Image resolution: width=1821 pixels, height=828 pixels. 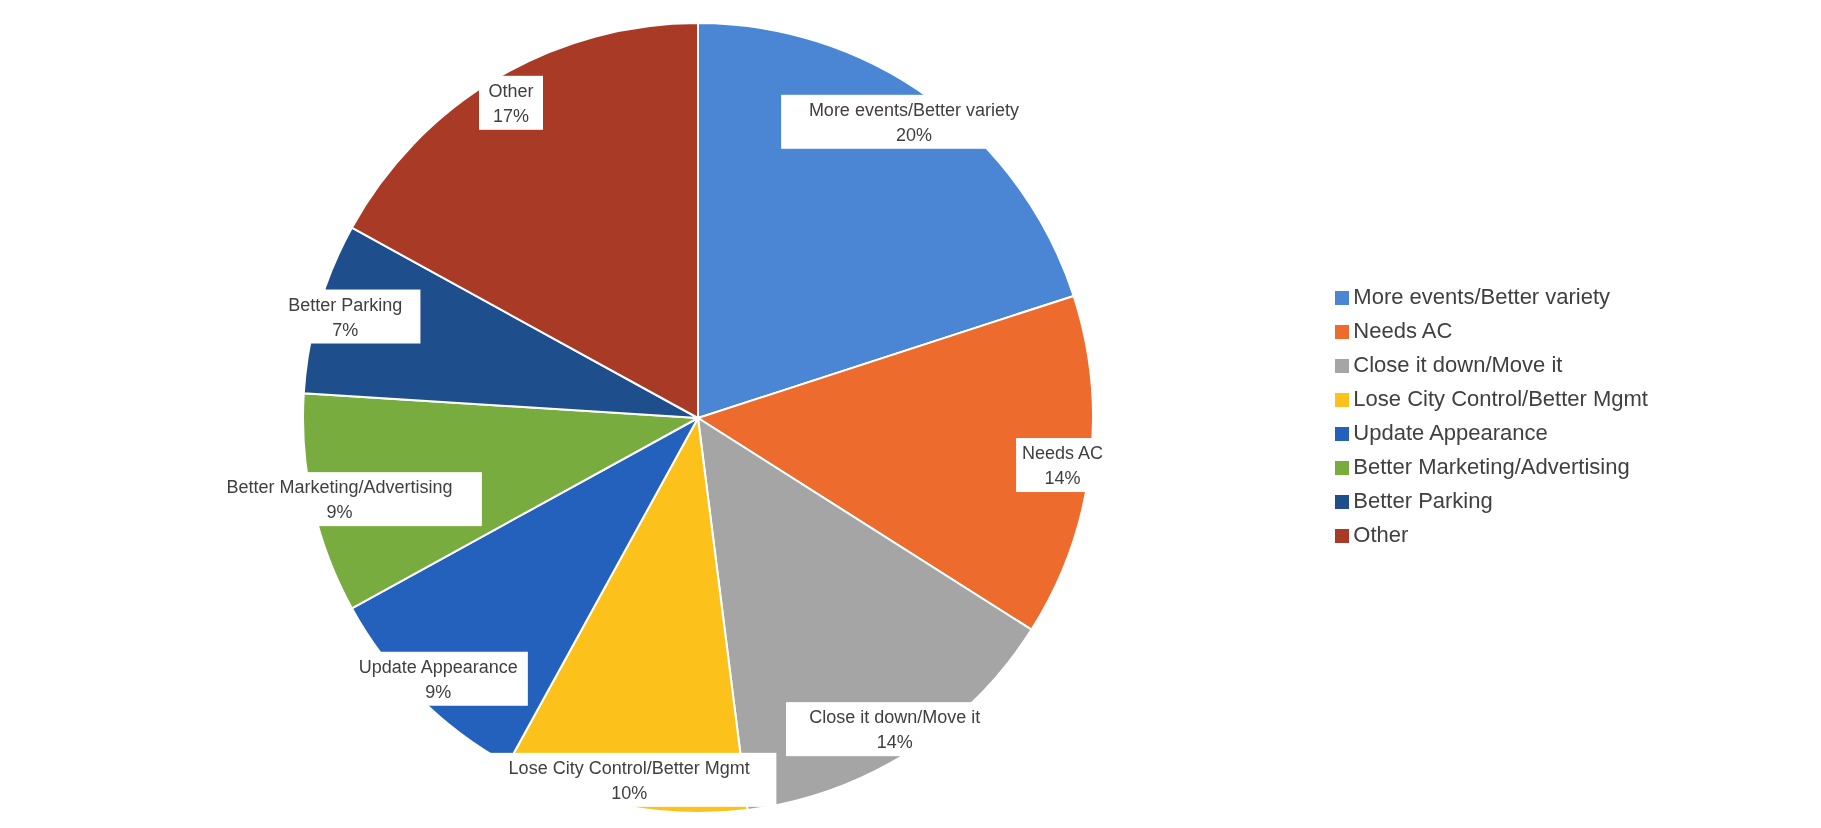 I want to click on legend-label: Close it down/Move it, so click(x=1458, y=364).